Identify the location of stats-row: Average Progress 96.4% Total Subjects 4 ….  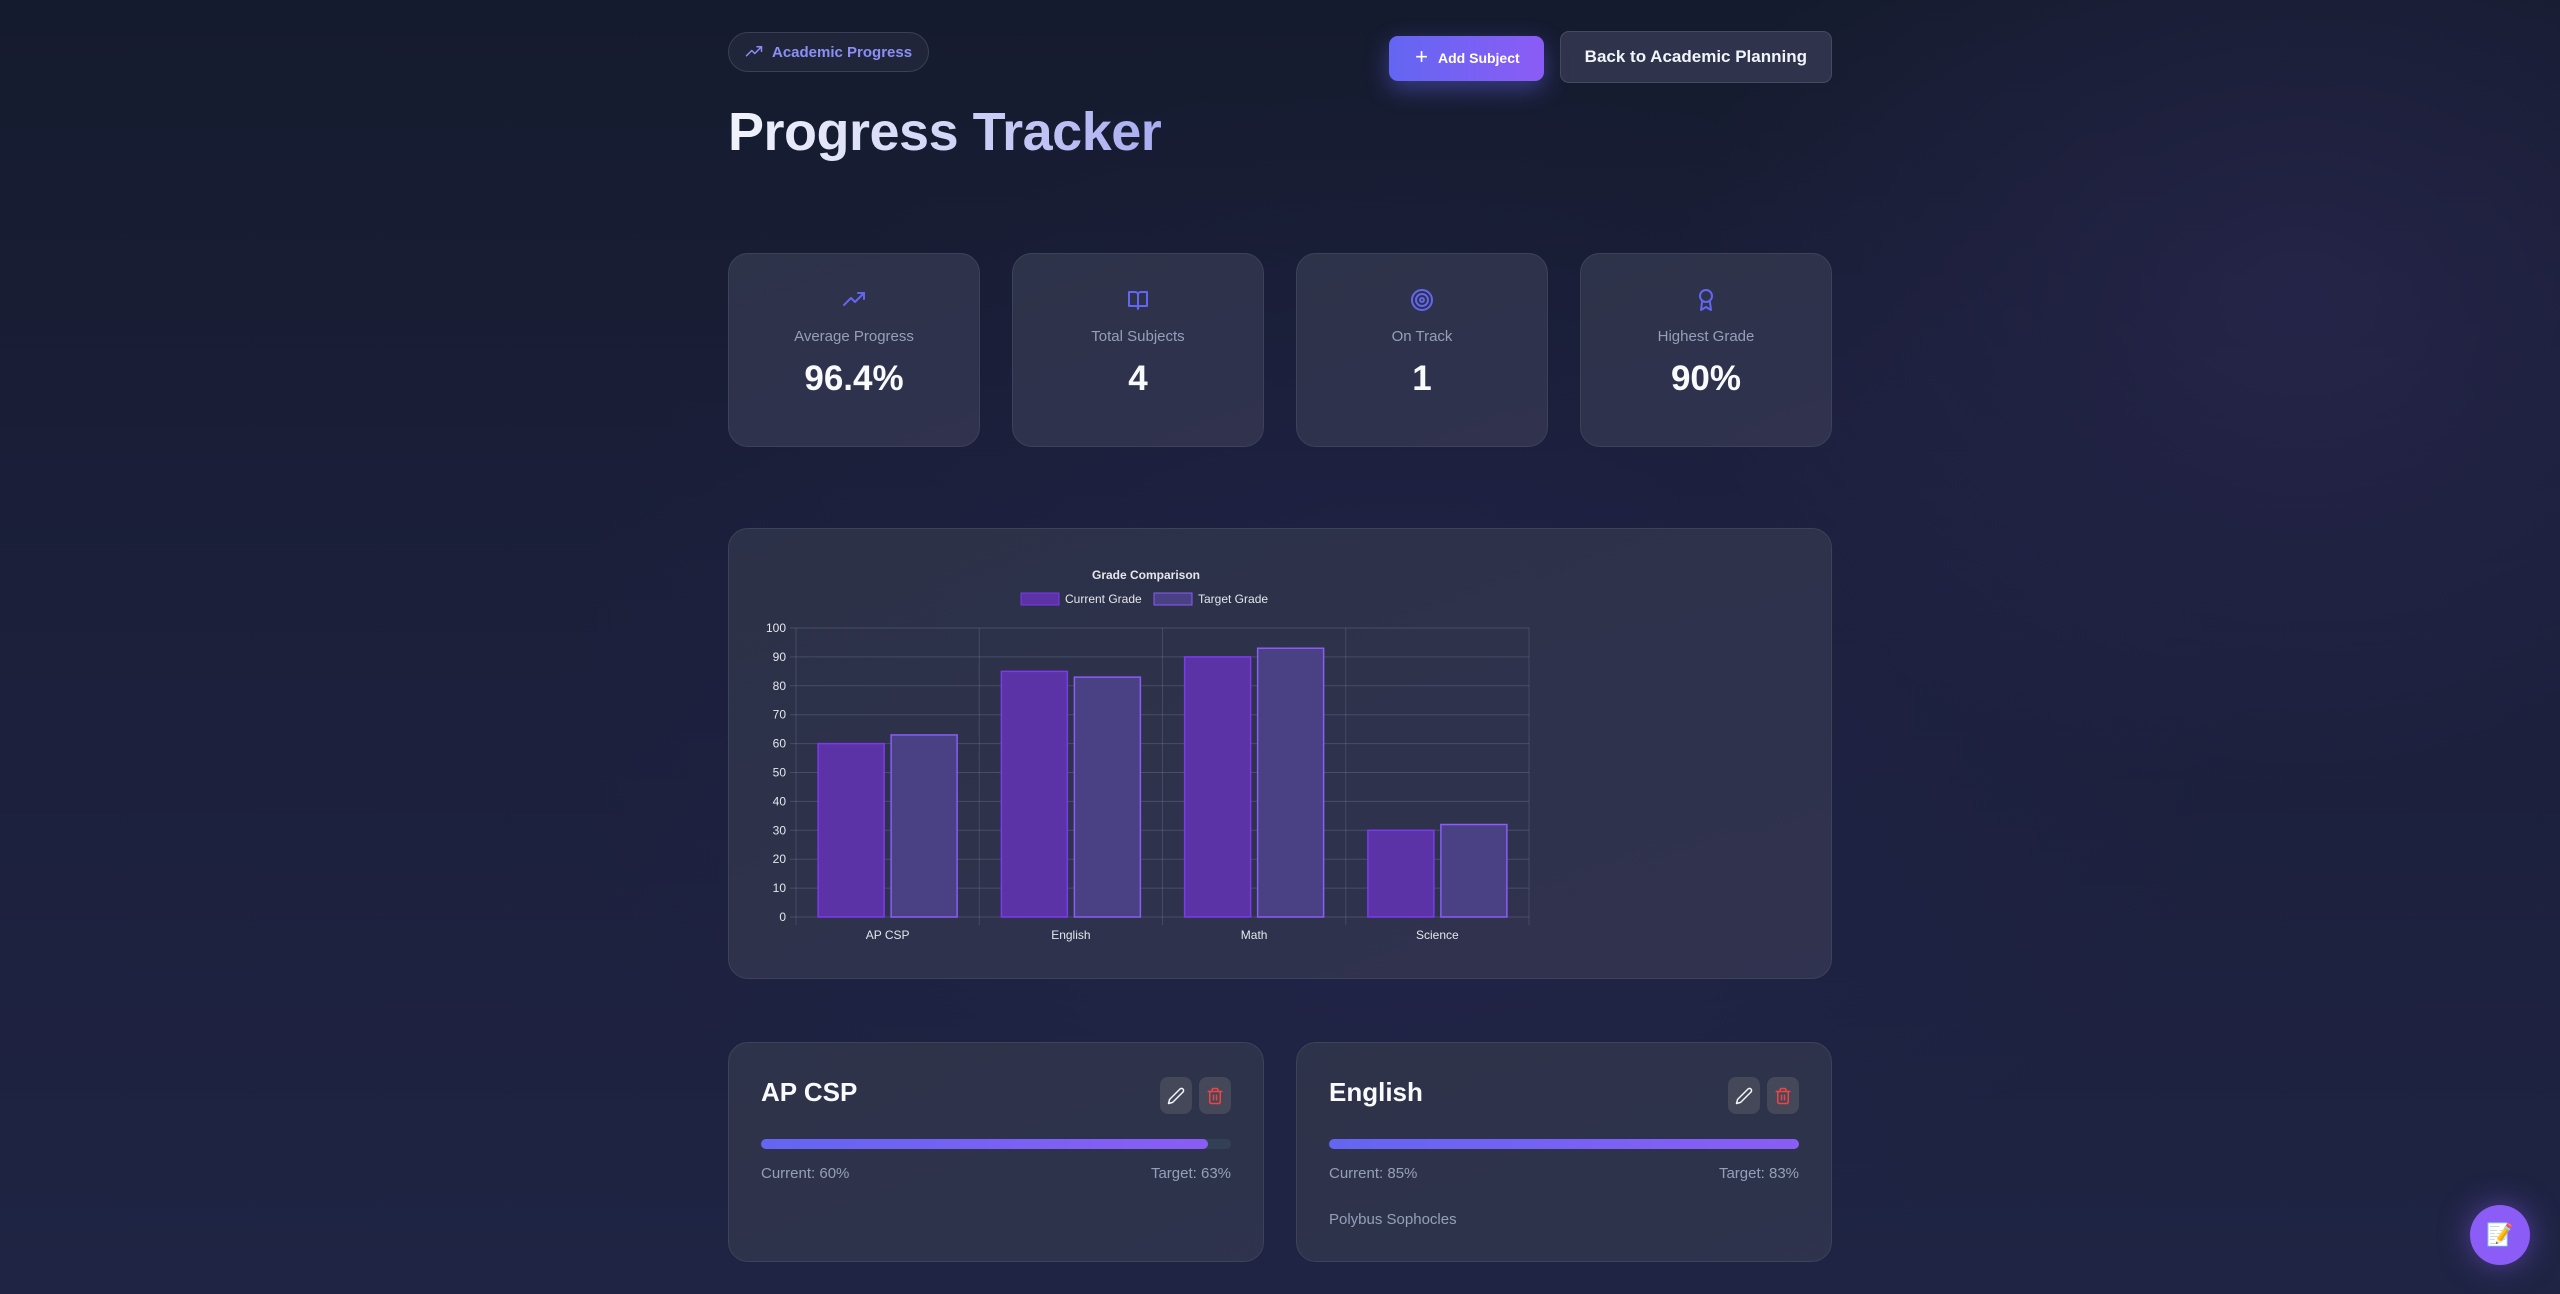
(1280, 350).